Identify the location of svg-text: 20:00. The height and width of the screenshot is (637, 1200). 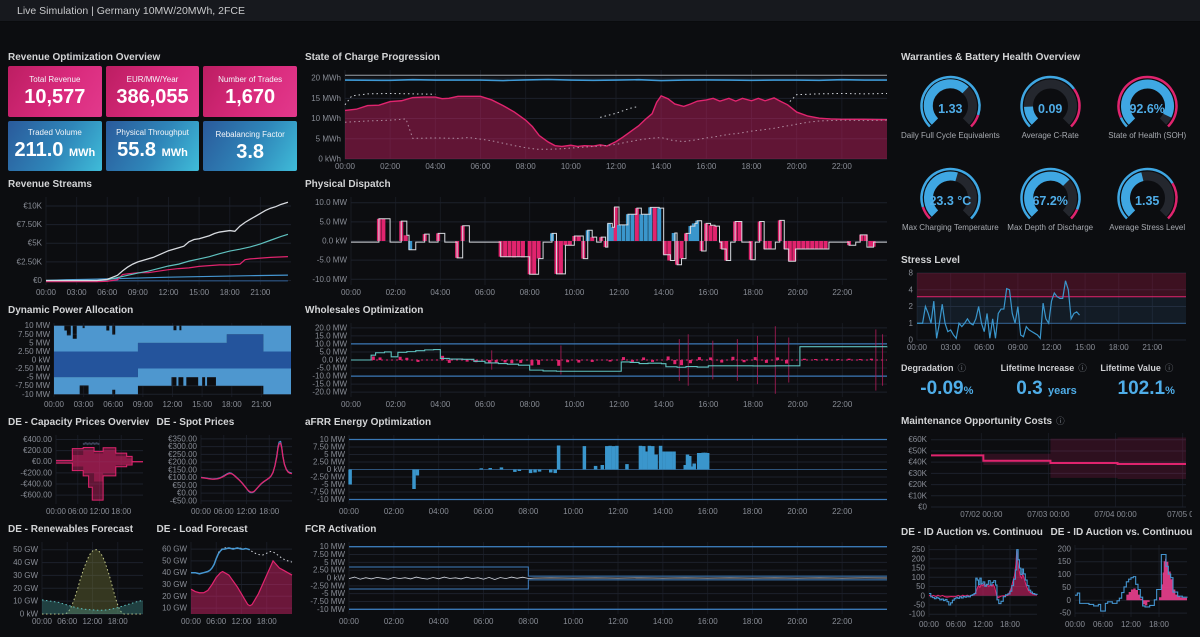
(797, 511).